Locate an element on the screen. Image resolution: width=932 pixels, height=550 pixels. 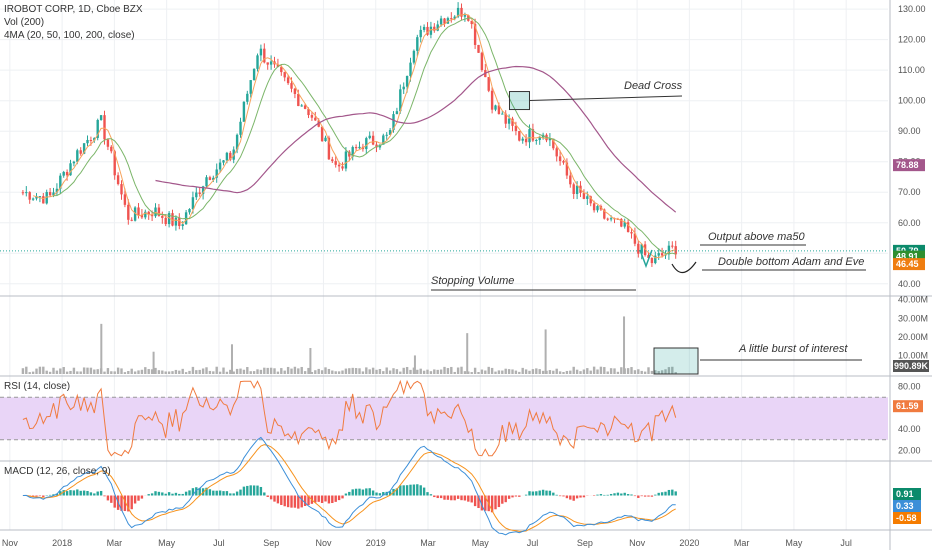
signal-badge is located at coordinates (907, 506).